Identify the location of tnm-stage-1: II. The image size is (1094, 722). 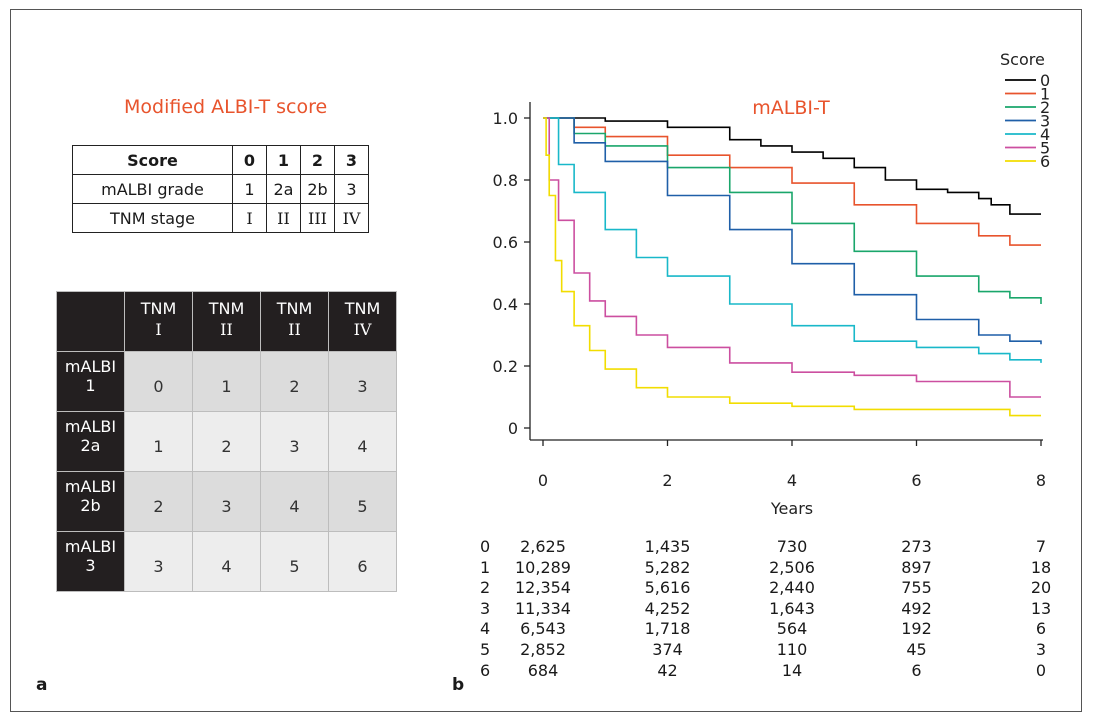
(283, 218).